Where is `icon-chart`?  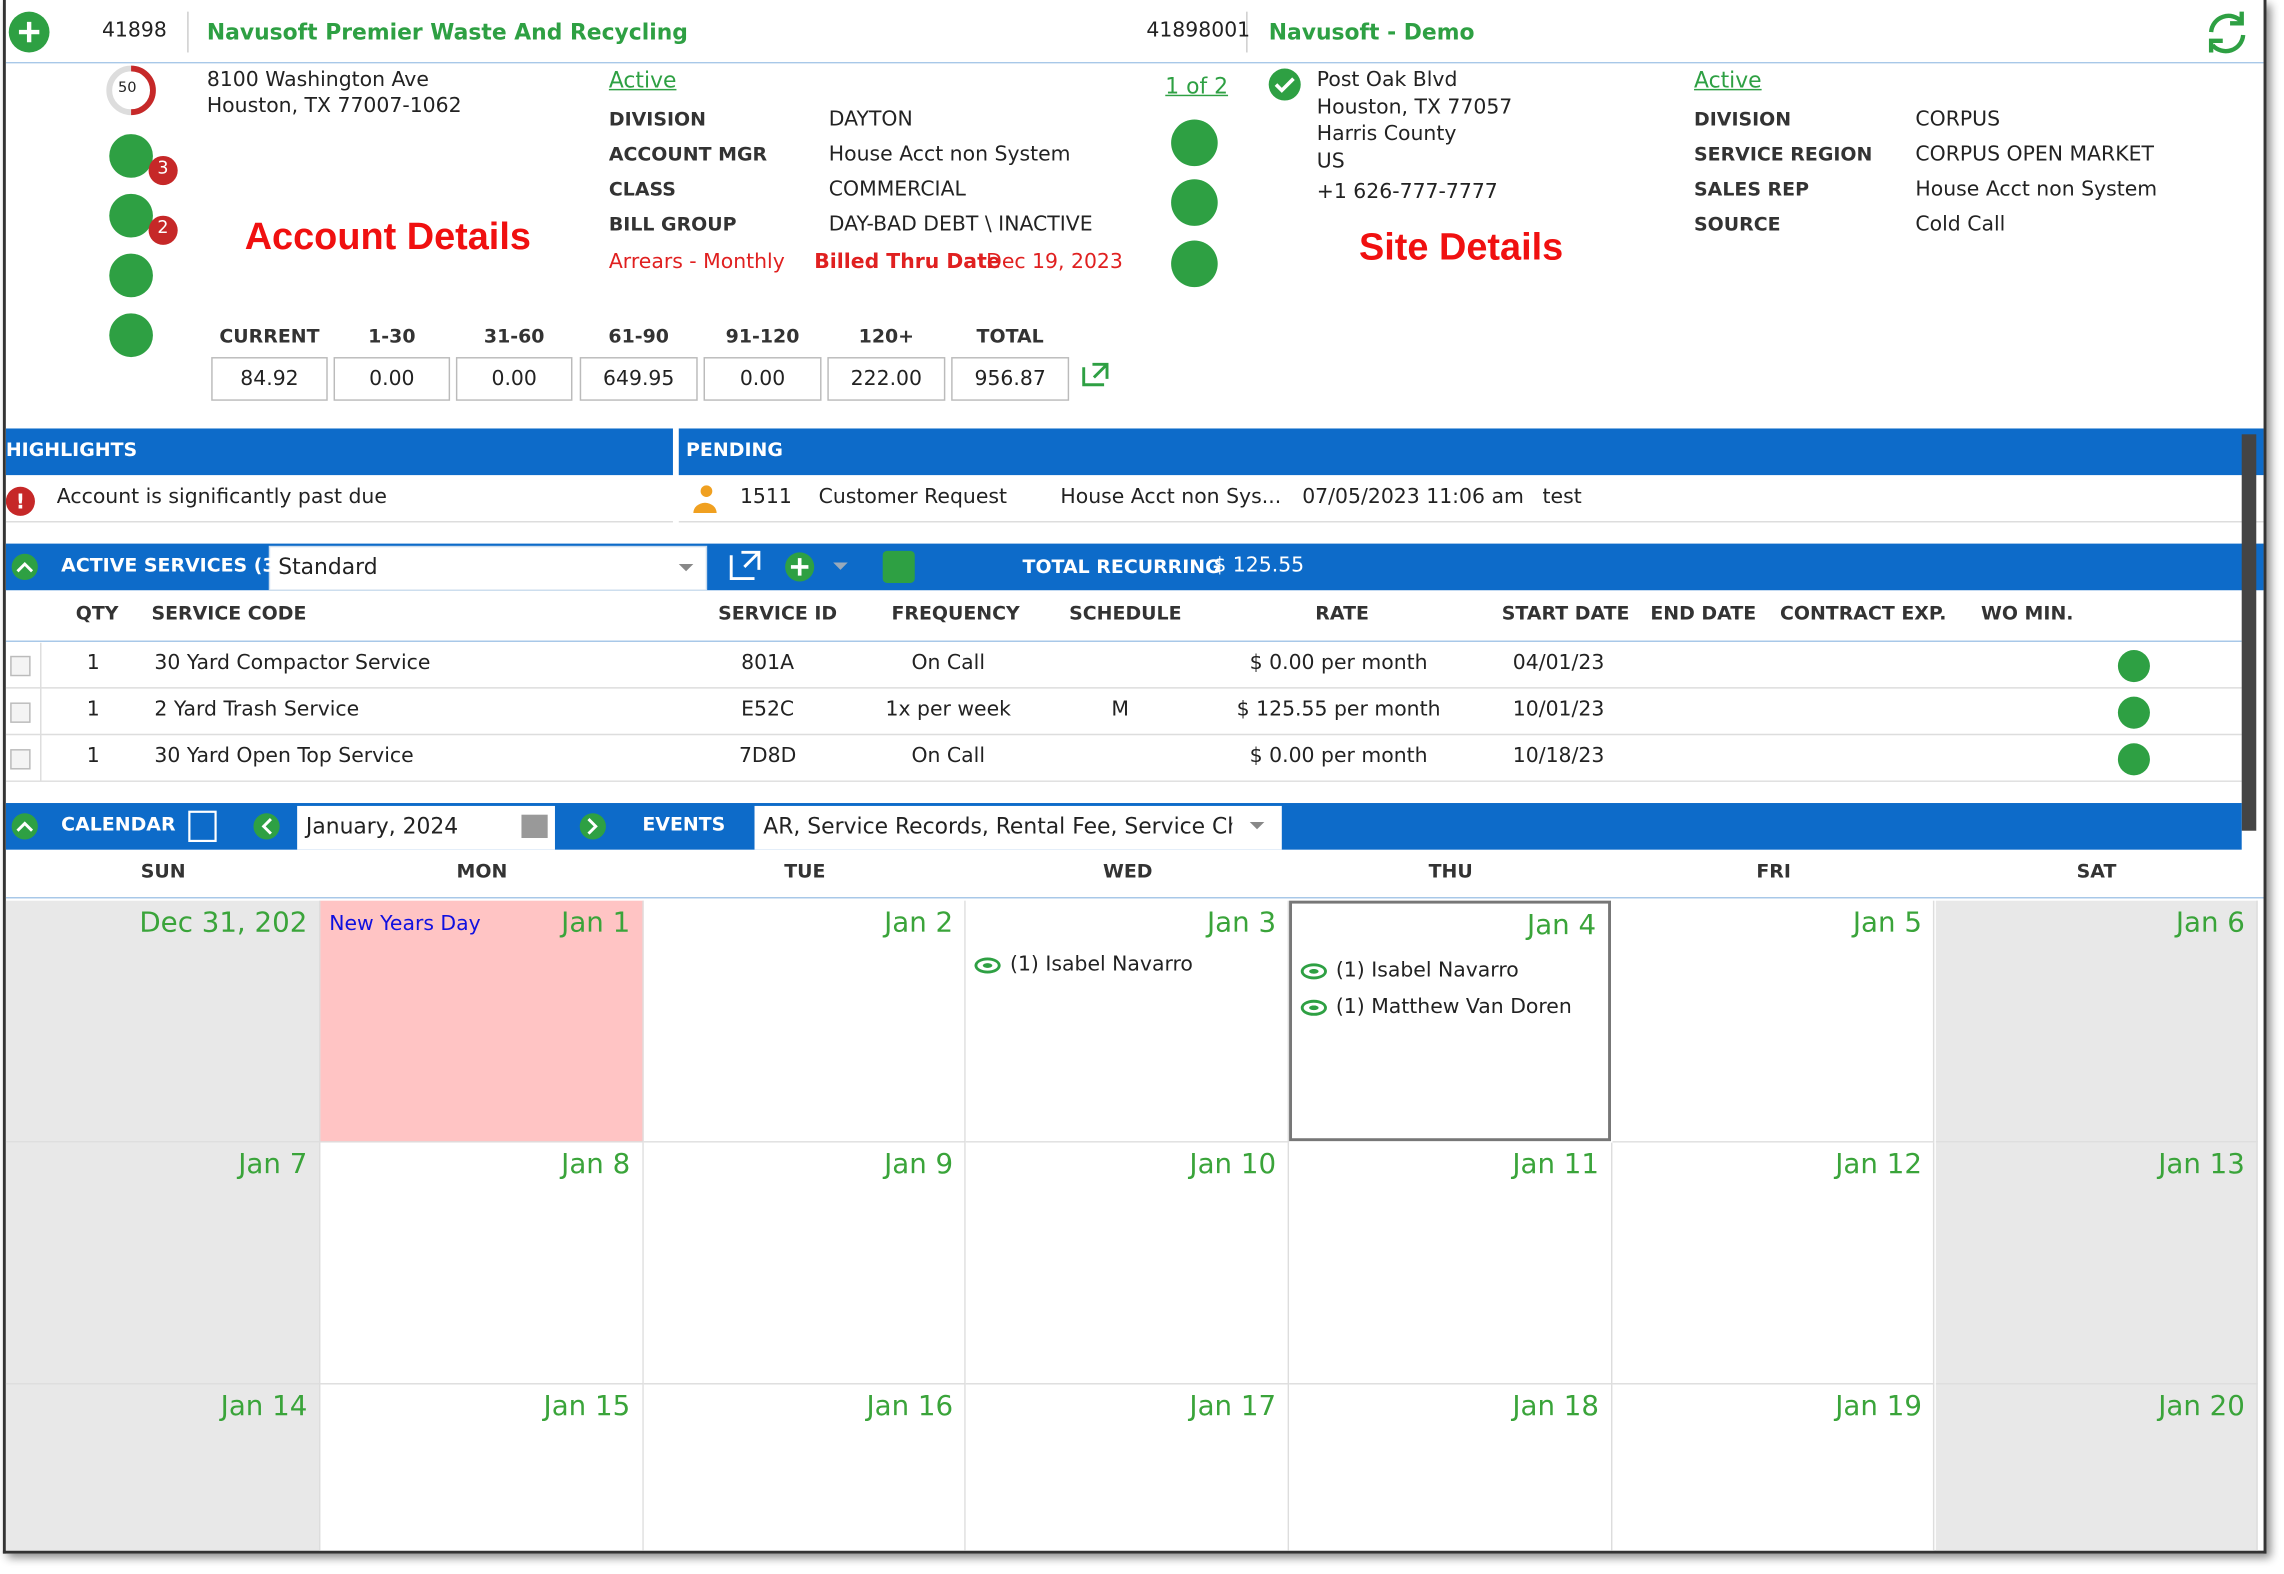
icon-chart is located at coordinates (131, 275).